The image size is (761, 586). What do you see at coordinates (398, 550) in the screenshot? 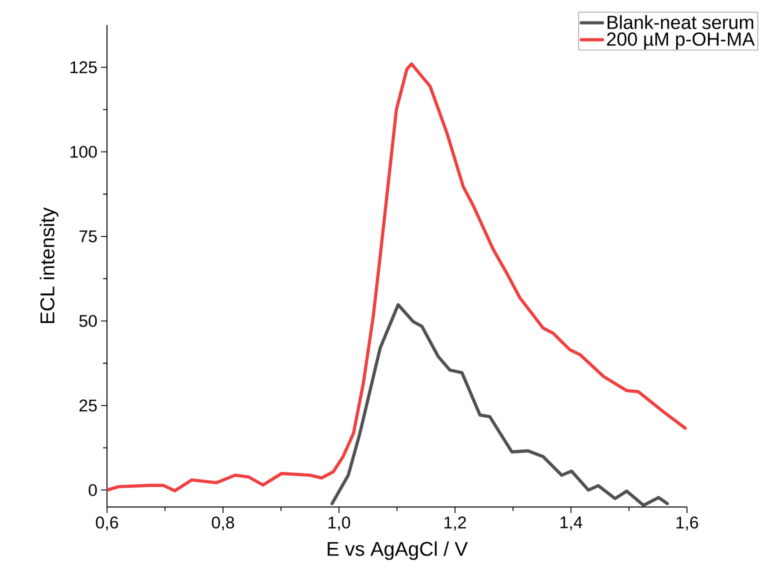
I see `x-axis-title: E vs AgAgCl / V` at bounding box center [398, 550].